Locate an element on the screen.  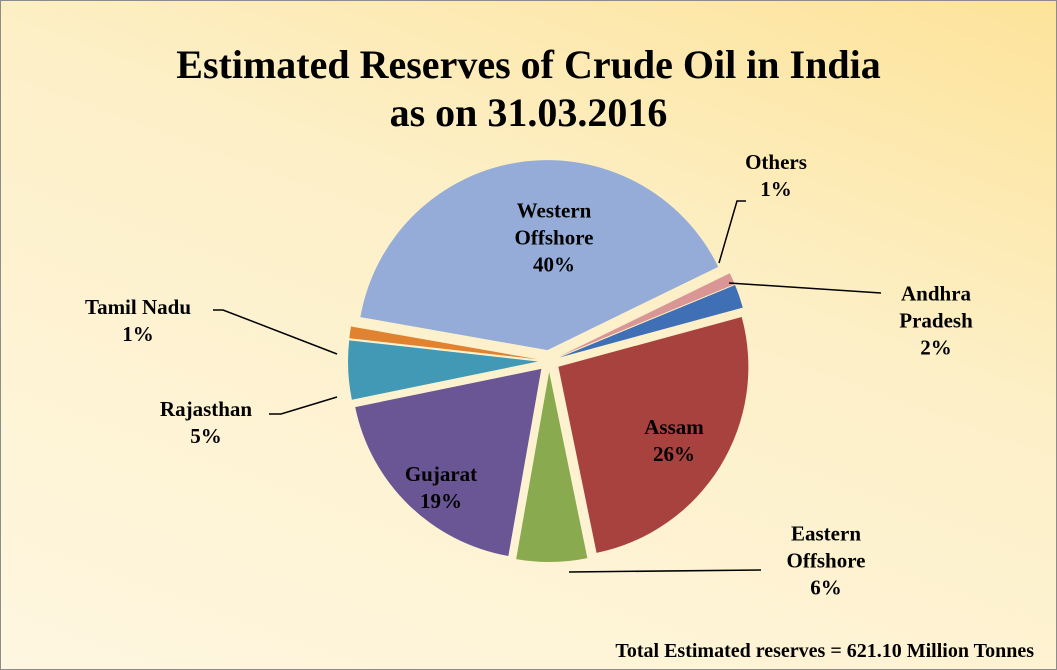
category-label: Eastern Offshore is located at coordinates (826, 547).